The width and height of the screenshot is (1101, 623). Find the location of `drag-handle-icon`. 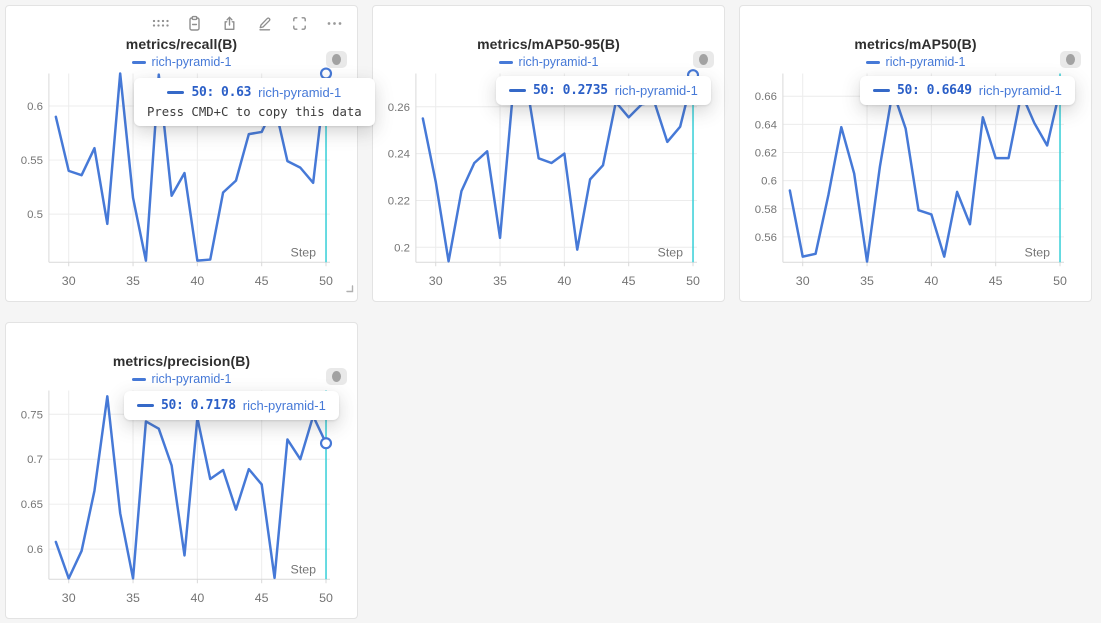

drag-handle-icon is located at coordinates (160, 23).